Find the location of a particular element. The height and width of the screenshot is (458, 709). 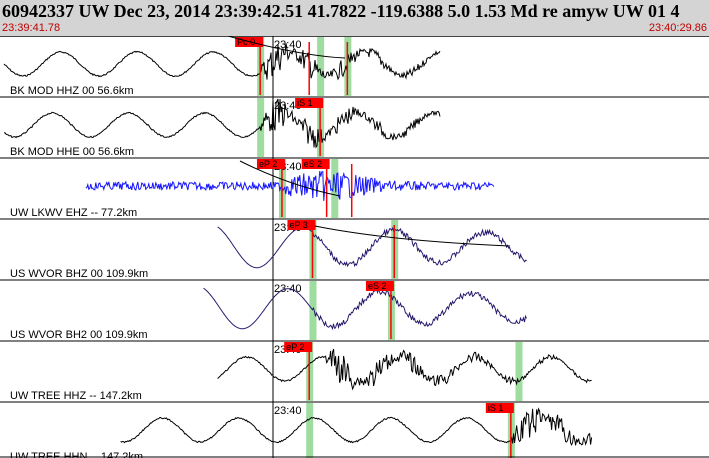

phase-pick-label: Pc 0 is located at coordinates (246, 42).